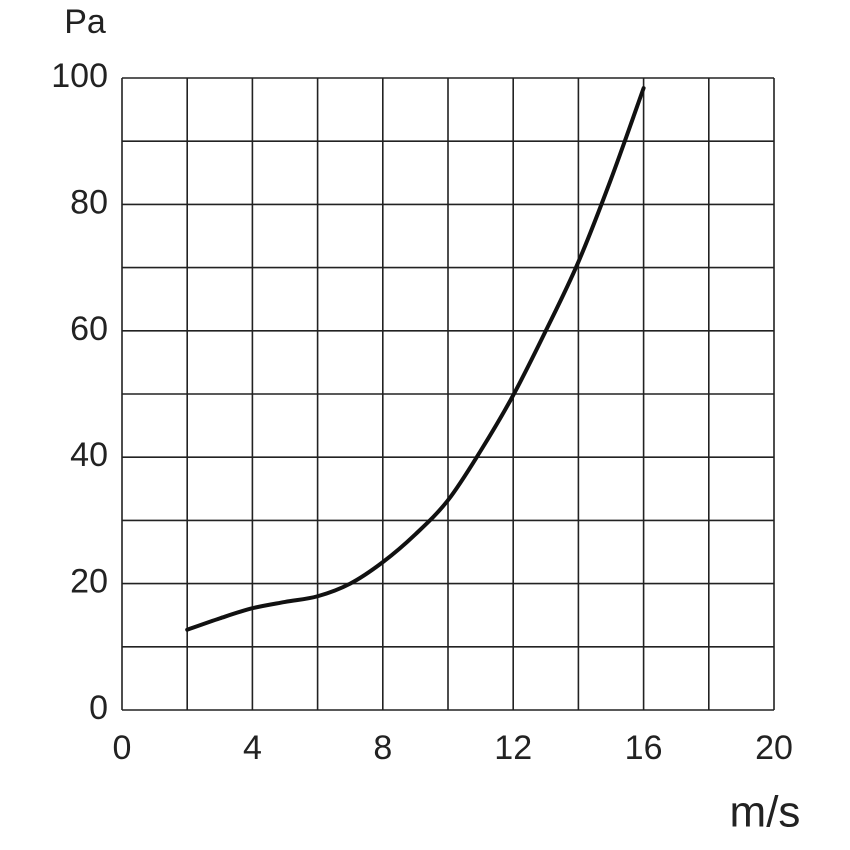  Describe the element at coordinates (79, 76) in the screenshot. I see `y-tick-label: 100` at that location.